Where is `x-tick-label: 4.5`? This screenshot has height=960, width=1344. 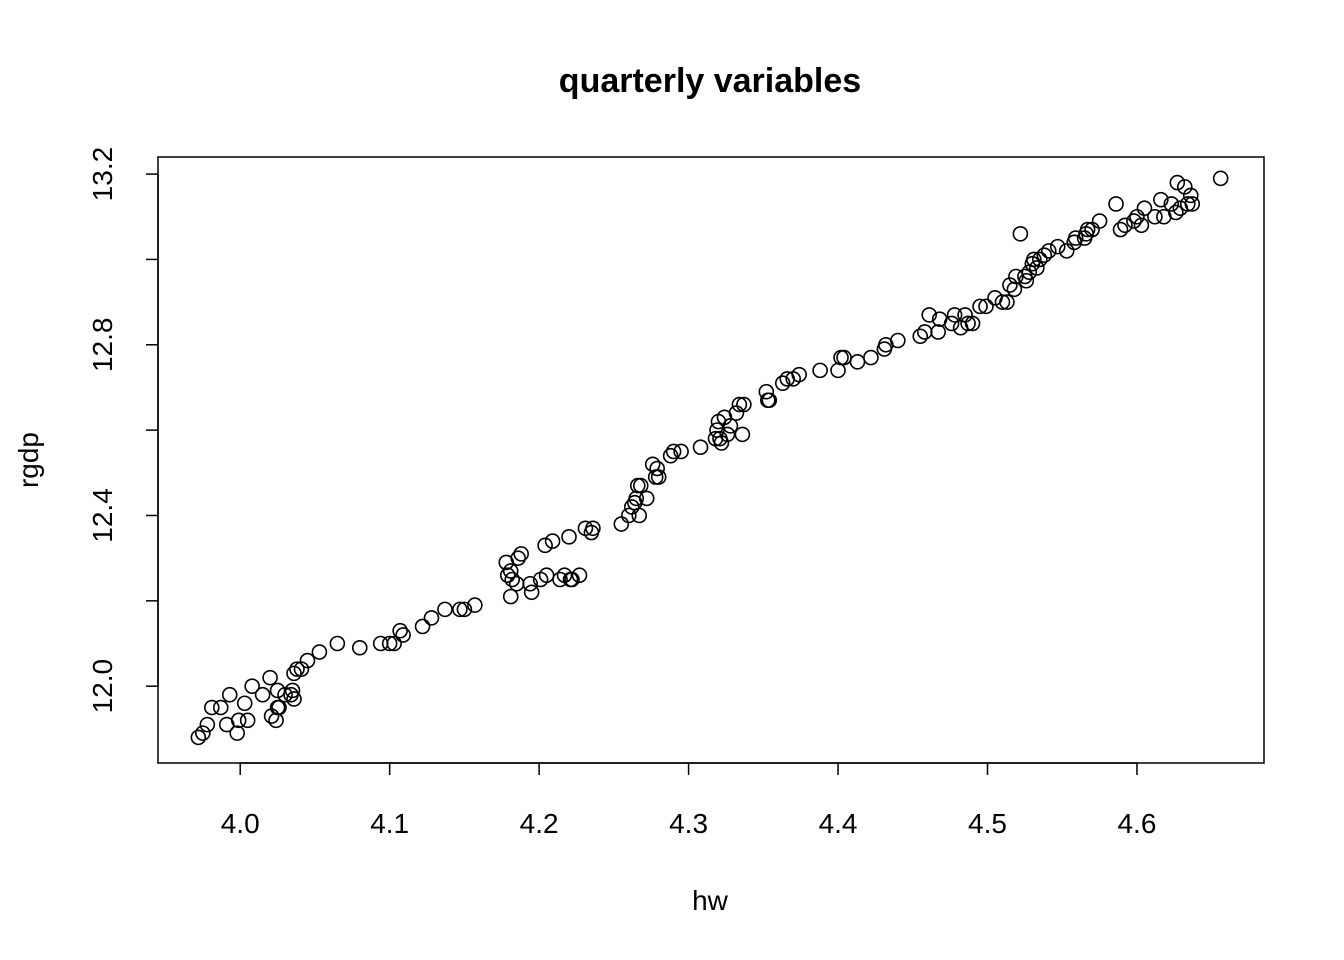 x-tick-label: 4.5 is located at coordinates (987, 823).